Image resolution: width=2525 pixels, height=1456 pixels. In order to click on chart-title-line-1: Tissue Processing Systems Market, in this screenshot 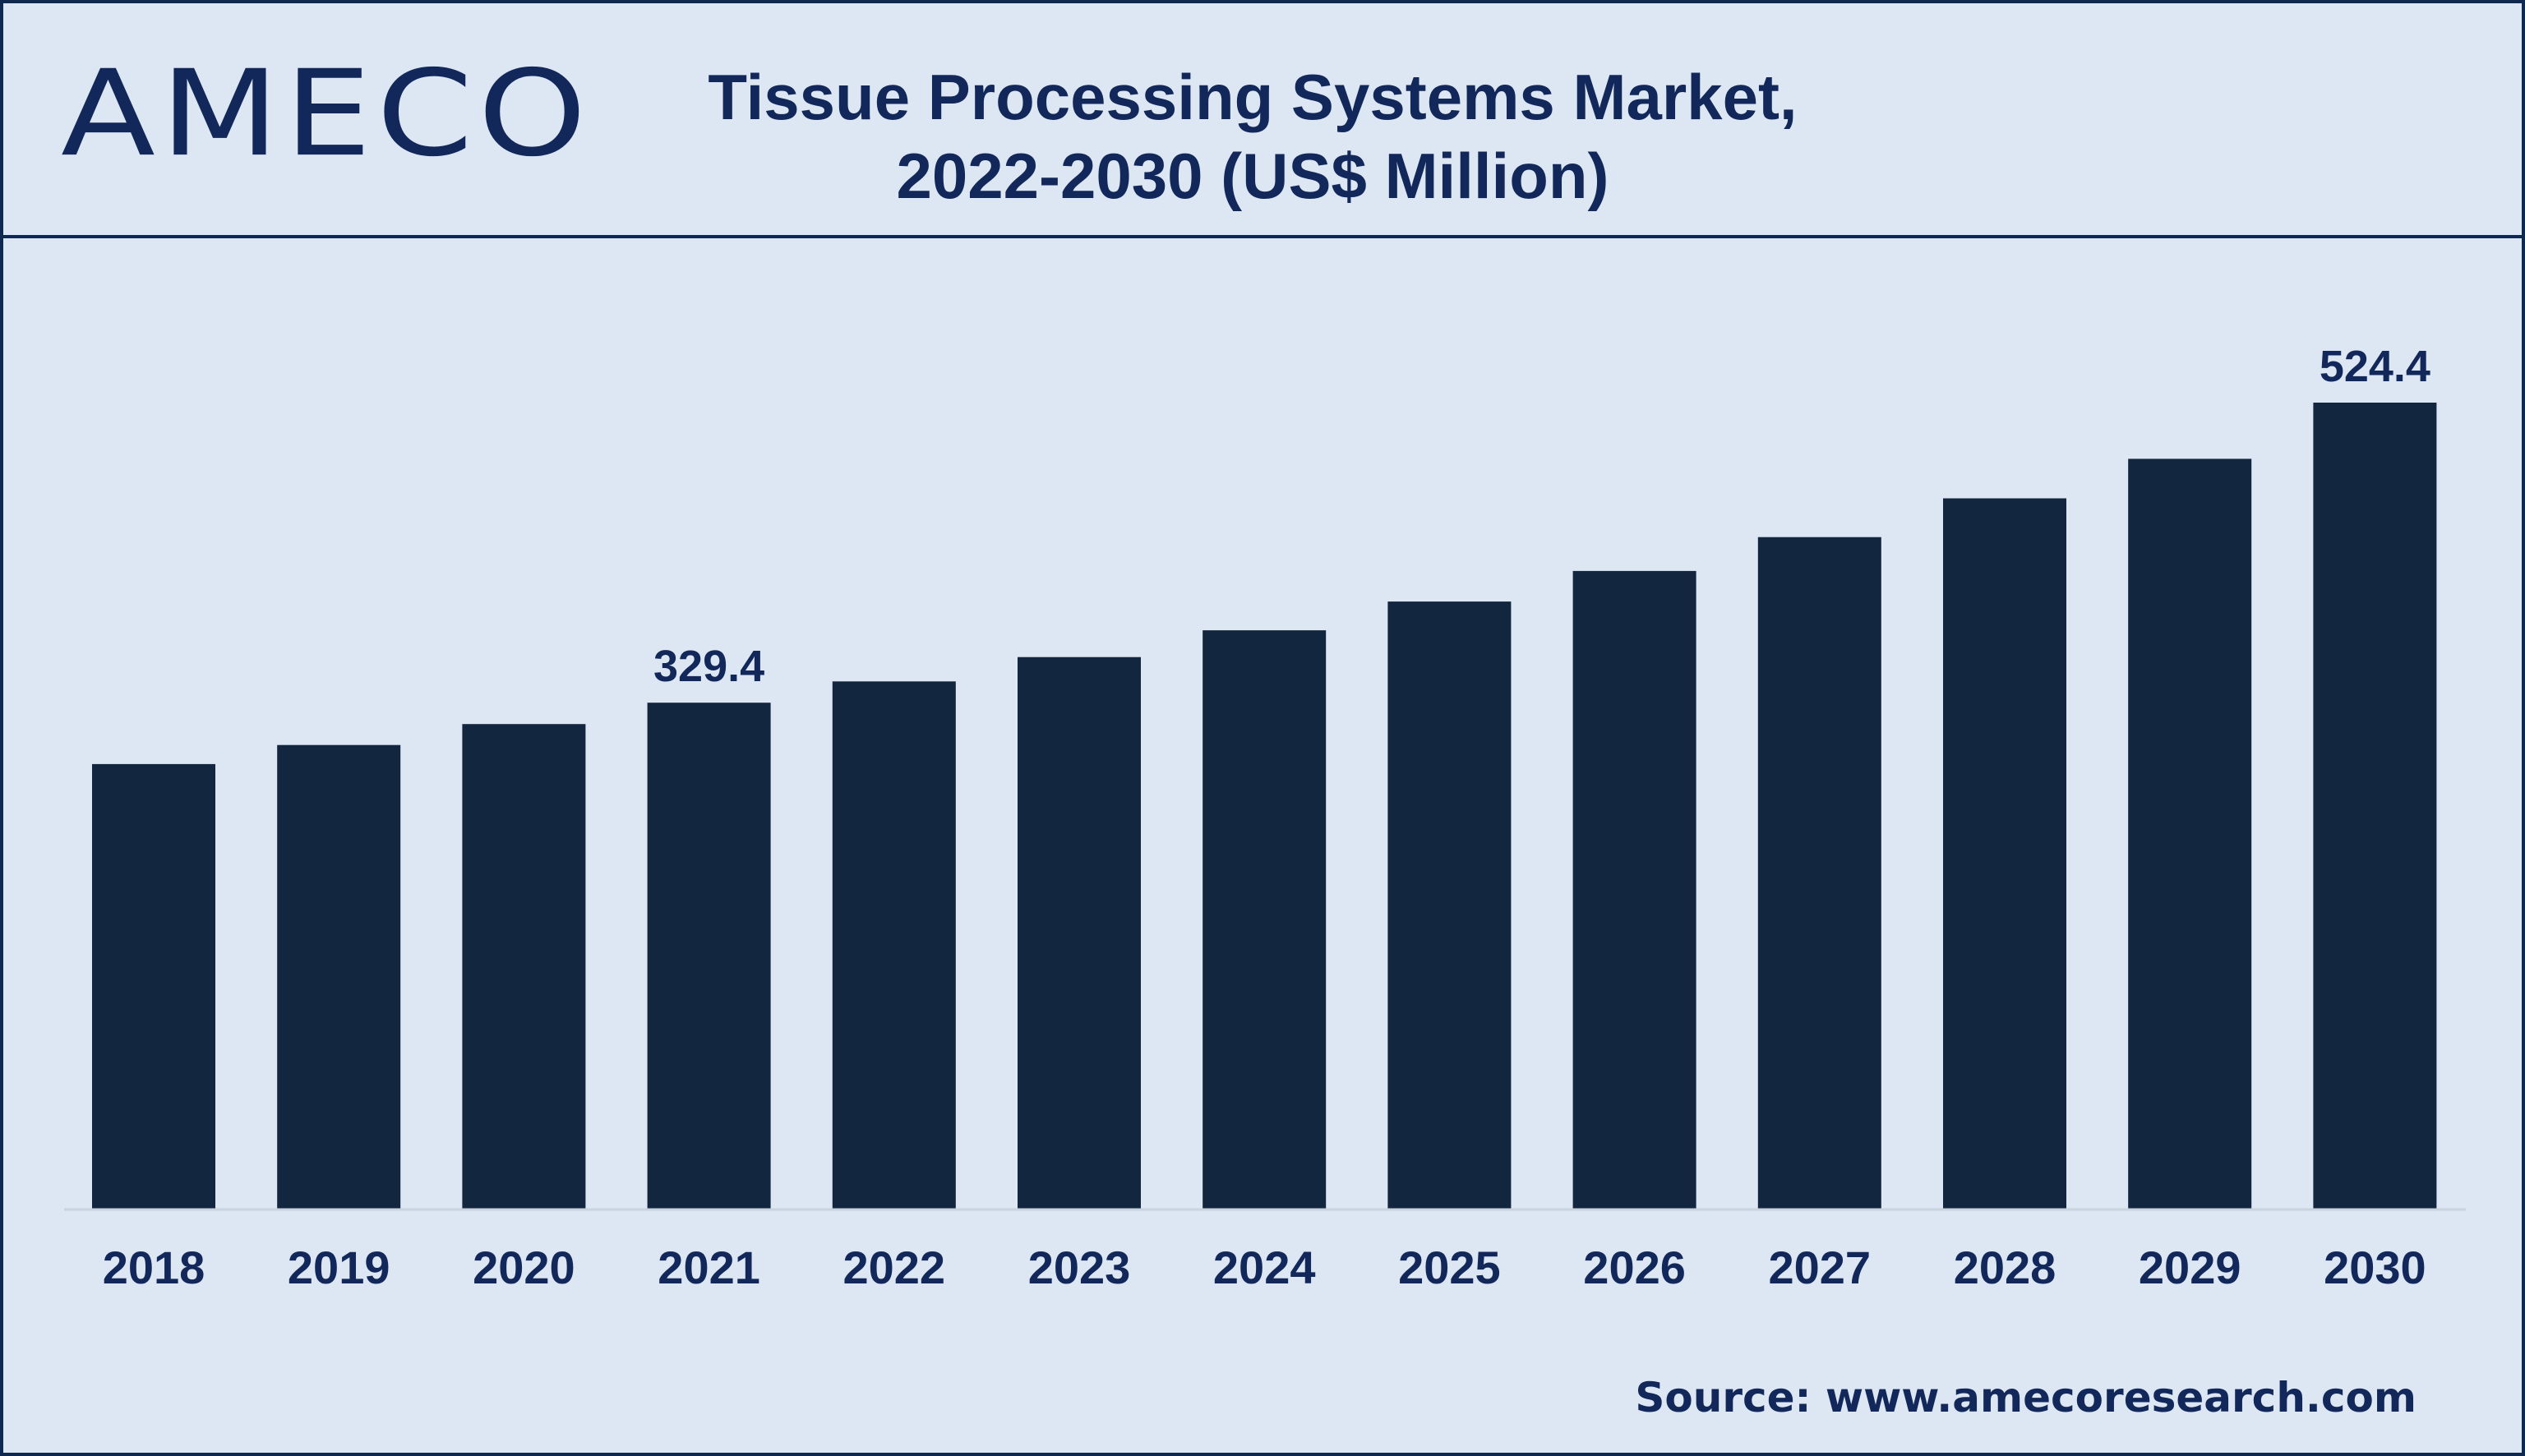, I will do `click(1253, 97)`.